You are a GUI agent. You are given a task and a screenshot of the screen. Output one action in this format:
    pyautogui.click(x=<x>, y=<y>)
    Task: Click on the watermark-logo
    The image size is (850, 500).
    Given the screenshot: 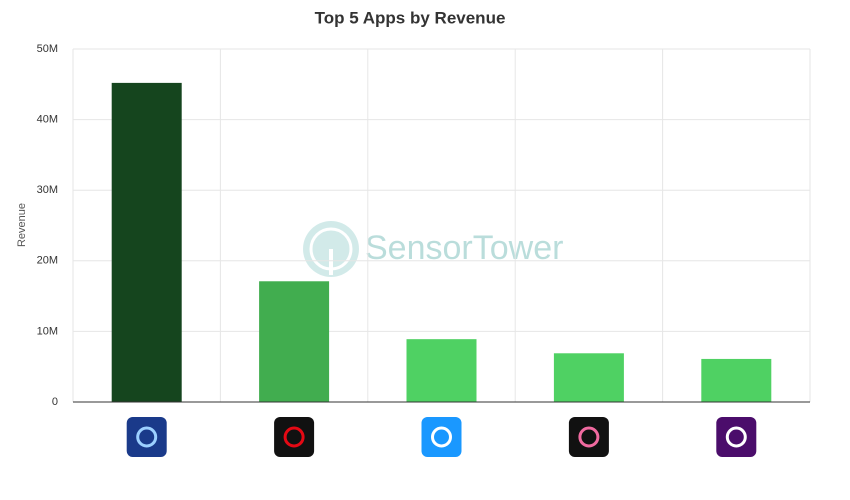 What is the action you would take?
    pyautogui.click(x=331, y=249)
    